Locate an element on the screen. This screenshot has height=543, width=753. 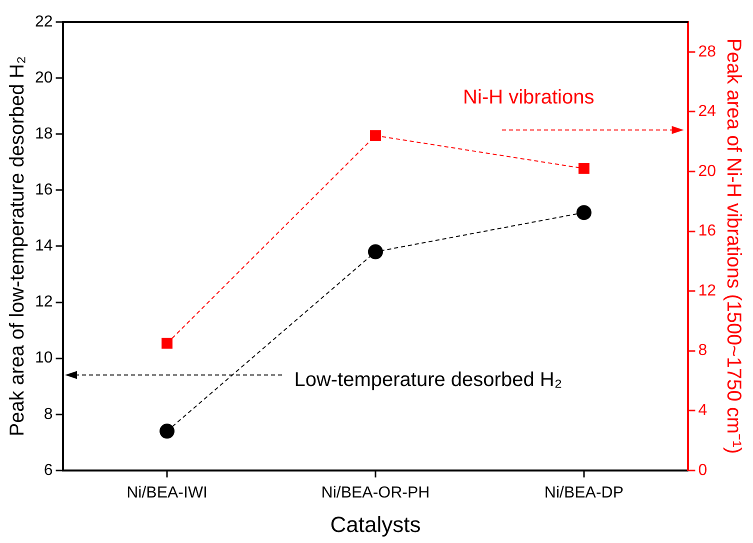
y-tick-label: 14 is located at coordinates (44, 246).